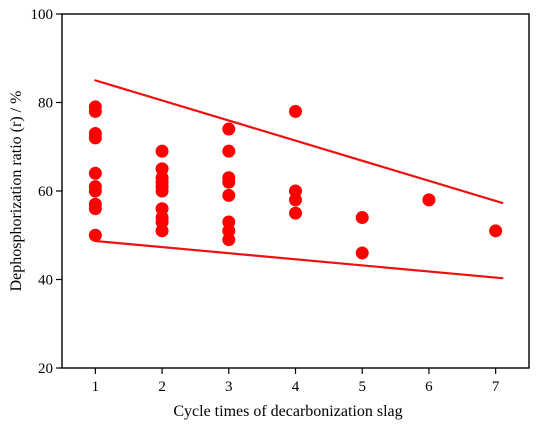 This screenshot has height=429, width=550. I want to click on boundary-line, so click(299, 259).